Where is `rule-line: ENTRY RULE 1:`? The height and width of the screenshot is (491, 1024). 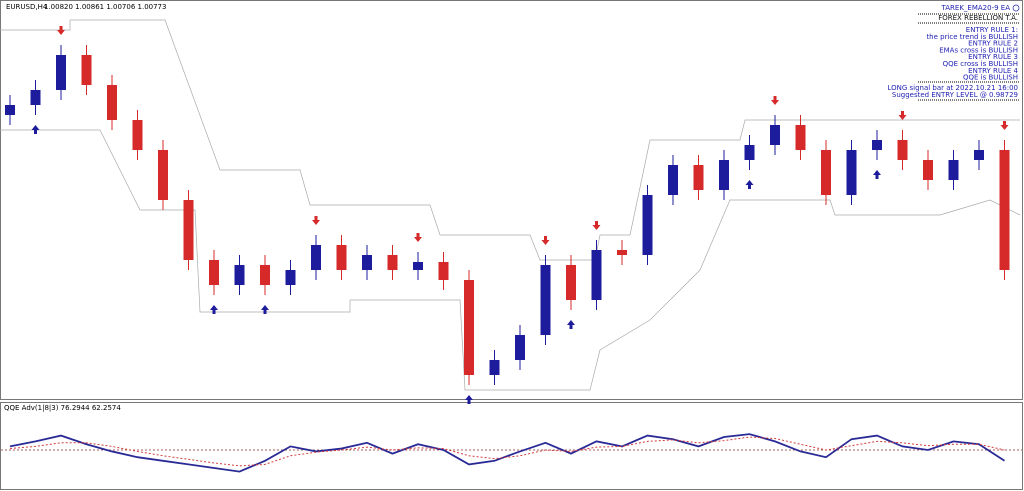
rule-line: ENTRY RULE 1: is located at coordinates (992, 30).